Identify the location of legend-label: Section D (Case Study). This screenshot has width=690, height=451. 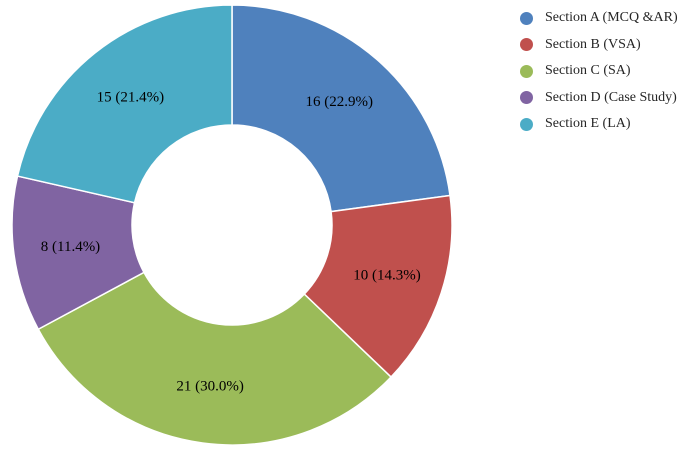
(611, 97).